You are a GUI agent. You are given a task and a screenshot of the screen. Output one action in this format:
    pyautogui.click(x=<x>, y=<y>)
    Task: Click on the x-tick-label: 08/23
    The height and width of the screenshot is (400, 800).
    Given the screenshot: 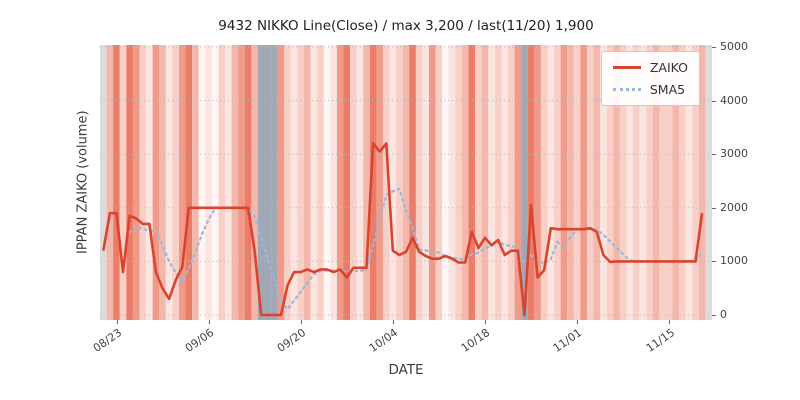 What is the action you would take?
    pyautogui.click(x=107, y=340)
    